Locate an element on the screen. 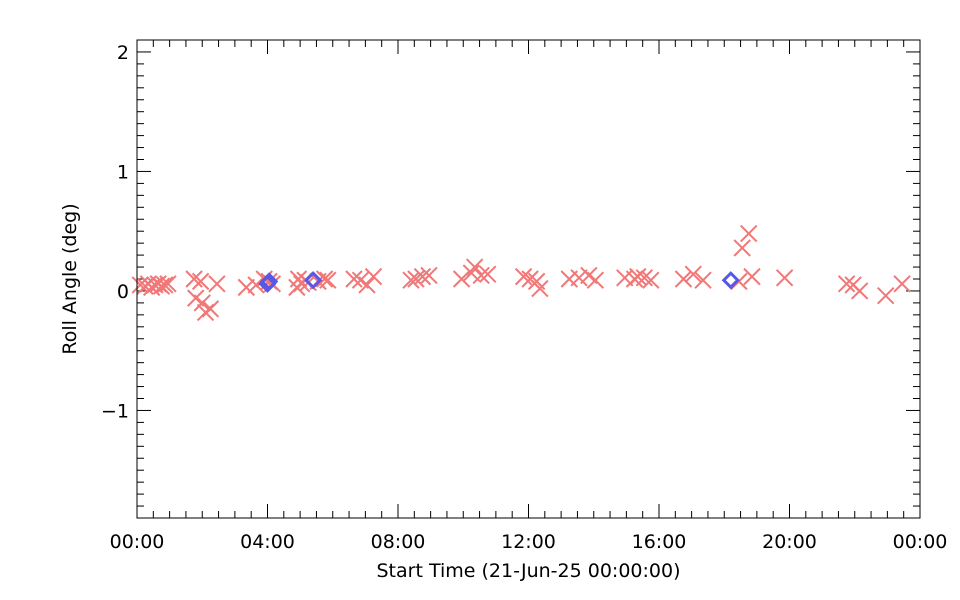 The image size is (960, 600). y-tick-label: −1 is located at coordinates (115, 411).